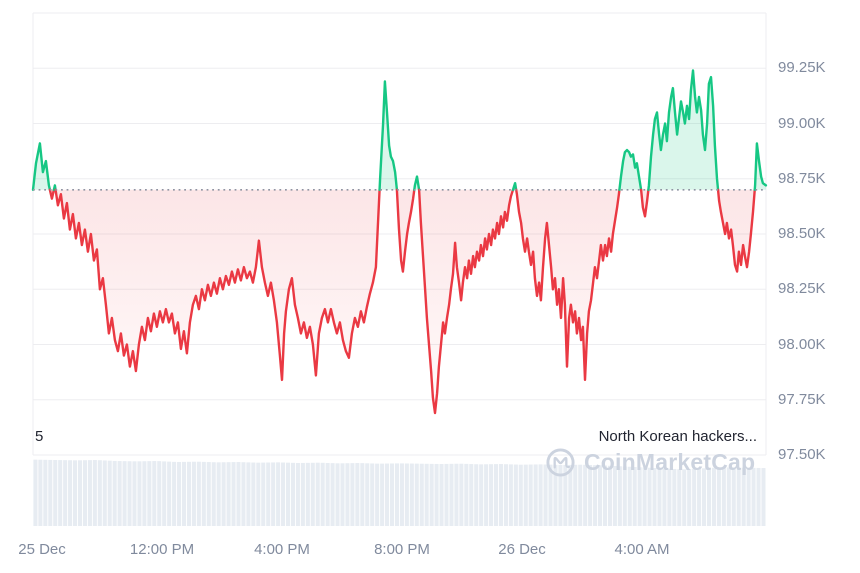 The image size is (860, 573). What do you see at coordinates (802, 123) in the screenshot?
I see `y-axis-label: 99.00K` at bounding box center [802, 123].